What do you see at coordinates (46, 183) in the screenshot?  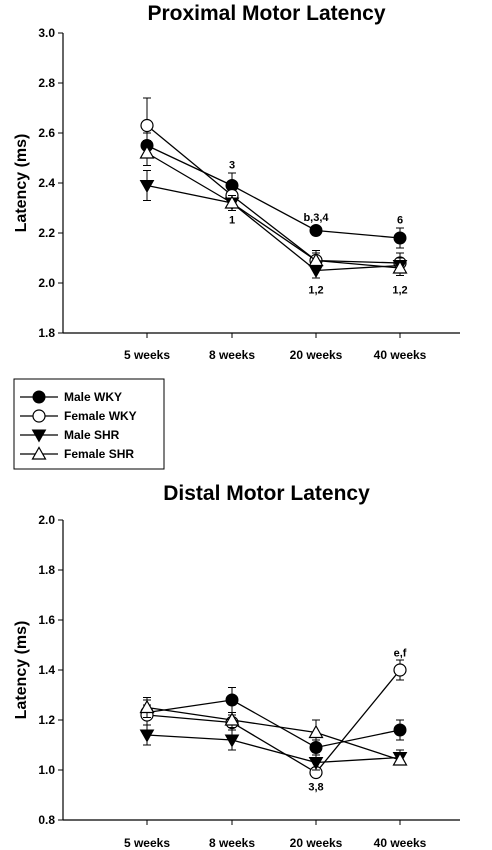 I see `y-tick-label: 2.4` at bounding box center [46, 183].